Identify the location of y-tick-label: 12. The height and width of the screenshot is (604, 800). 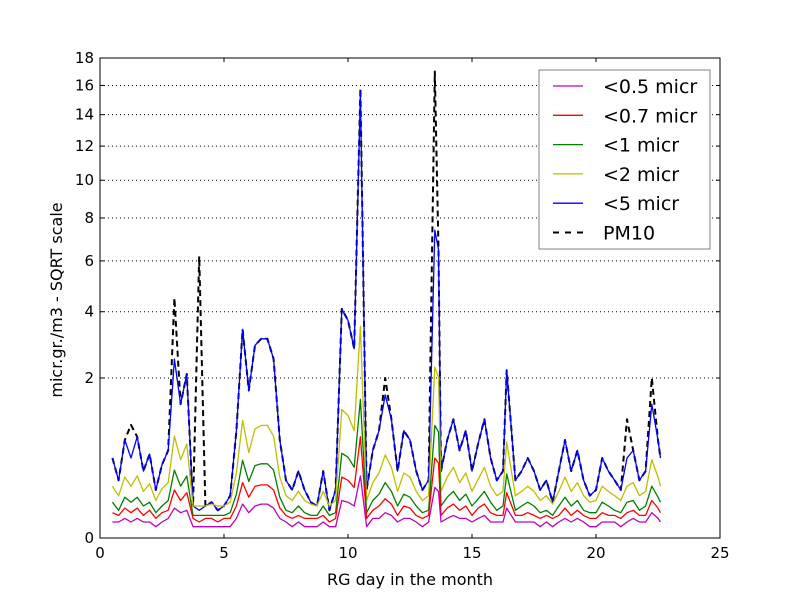
(84, 146).